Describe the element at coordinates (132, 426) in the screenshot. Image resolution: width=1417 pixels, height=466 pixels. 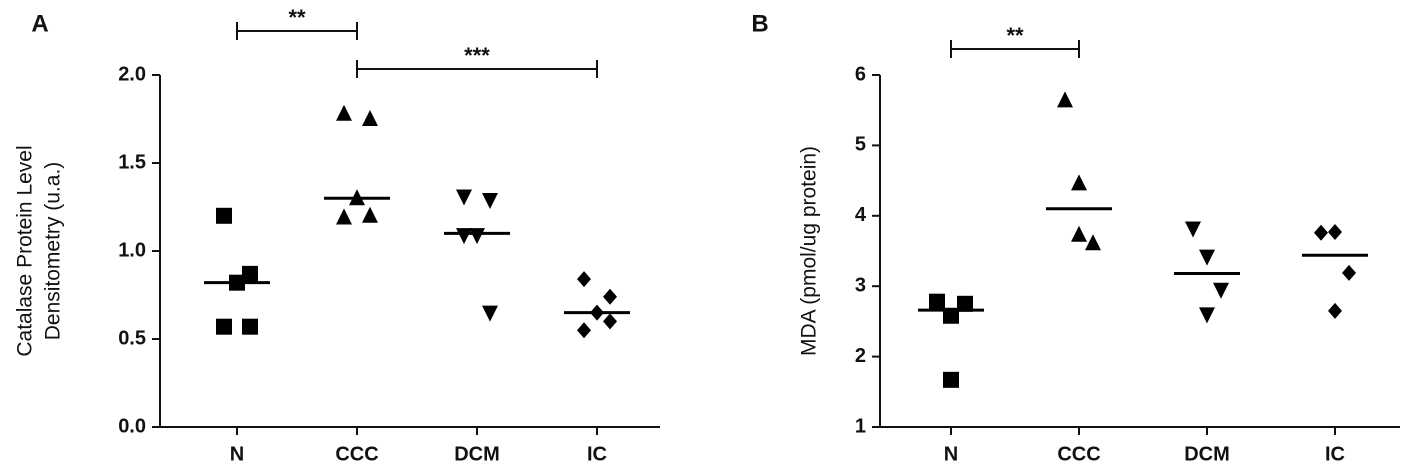
I see `y-tick-label: 0.0` at that location.